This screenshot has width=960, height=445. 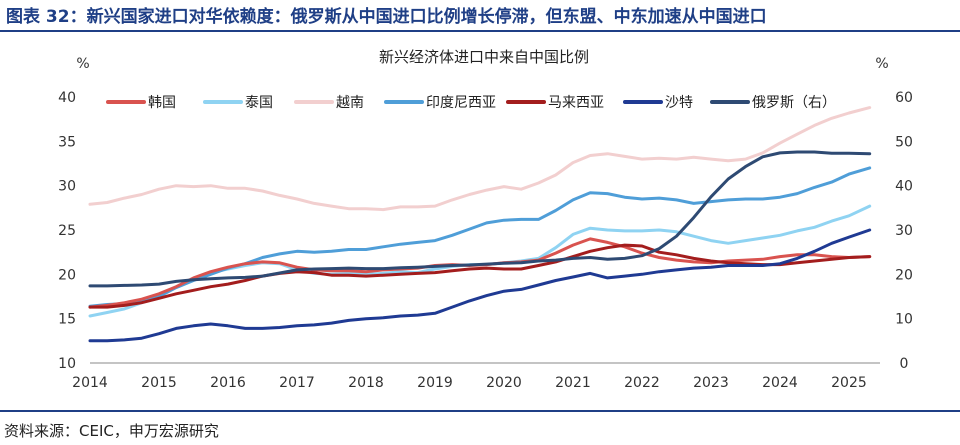 What do you see at coordinates (904, 98) in the screenshot?
I see `right-tick-label: 60` at bounding box center [904, 98].